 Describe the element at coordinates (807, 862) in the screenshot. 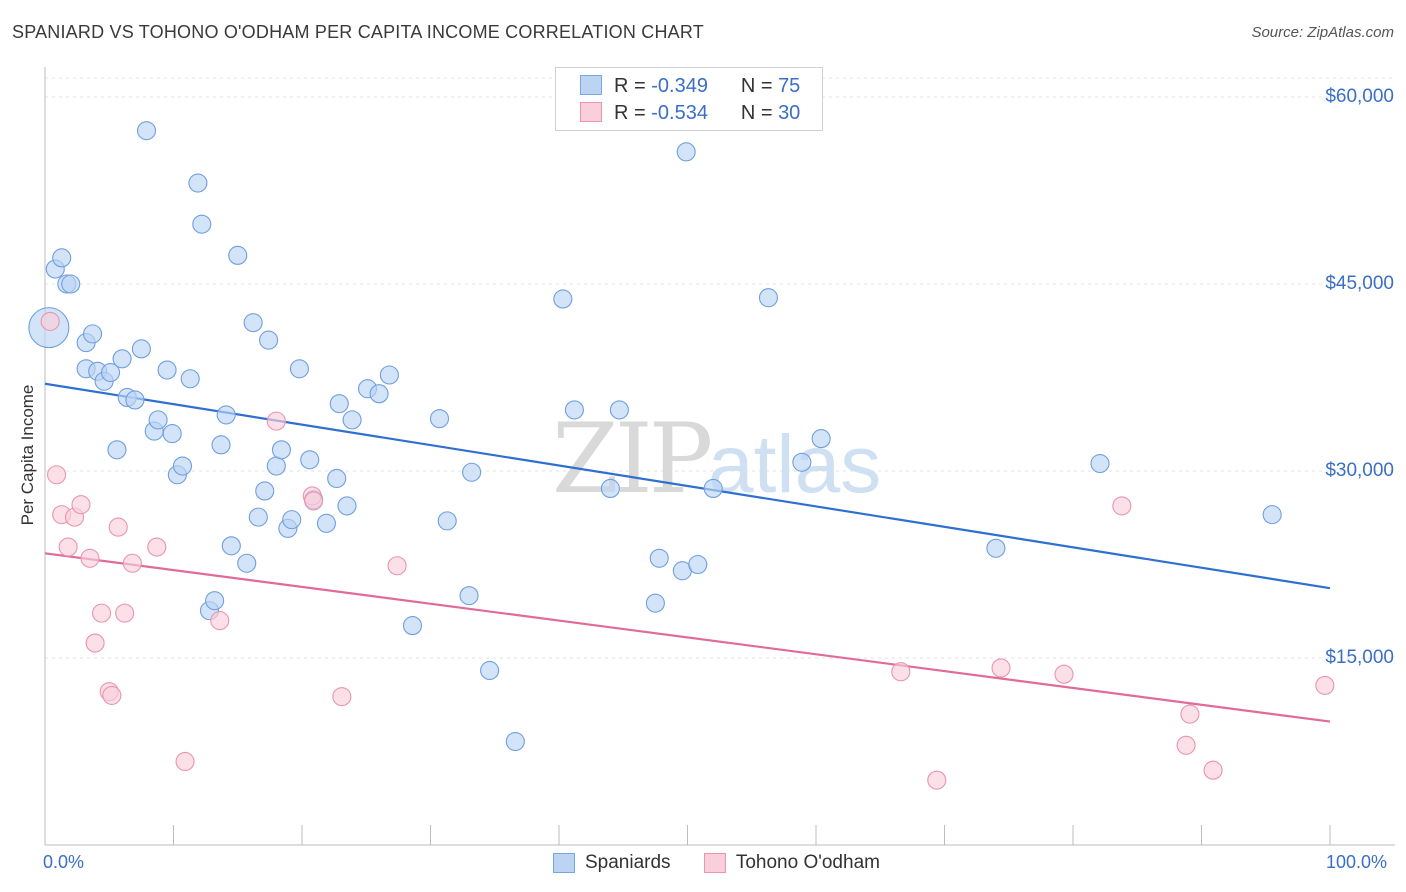

I see `legend-label: Tohono O'odham` at that location.